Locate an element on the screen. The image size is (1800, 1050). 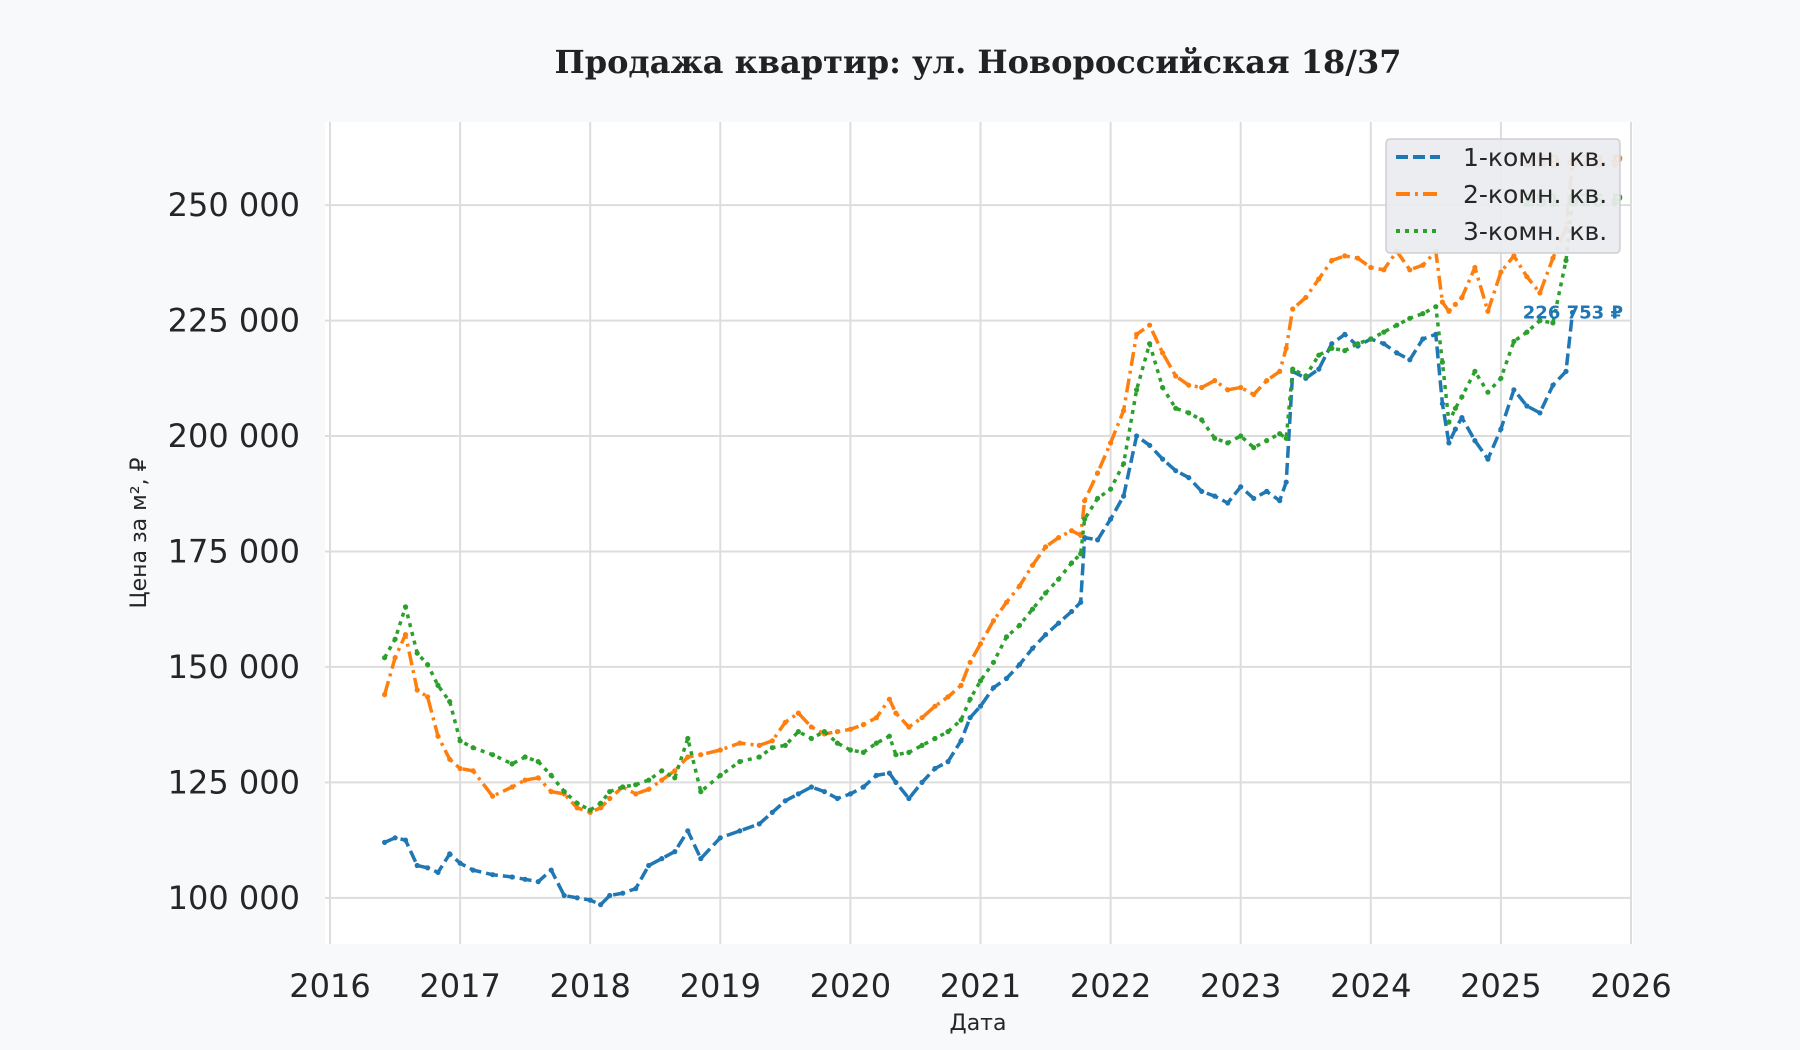
y-tick-label: 100 000 is located at coordinates (234, 898).